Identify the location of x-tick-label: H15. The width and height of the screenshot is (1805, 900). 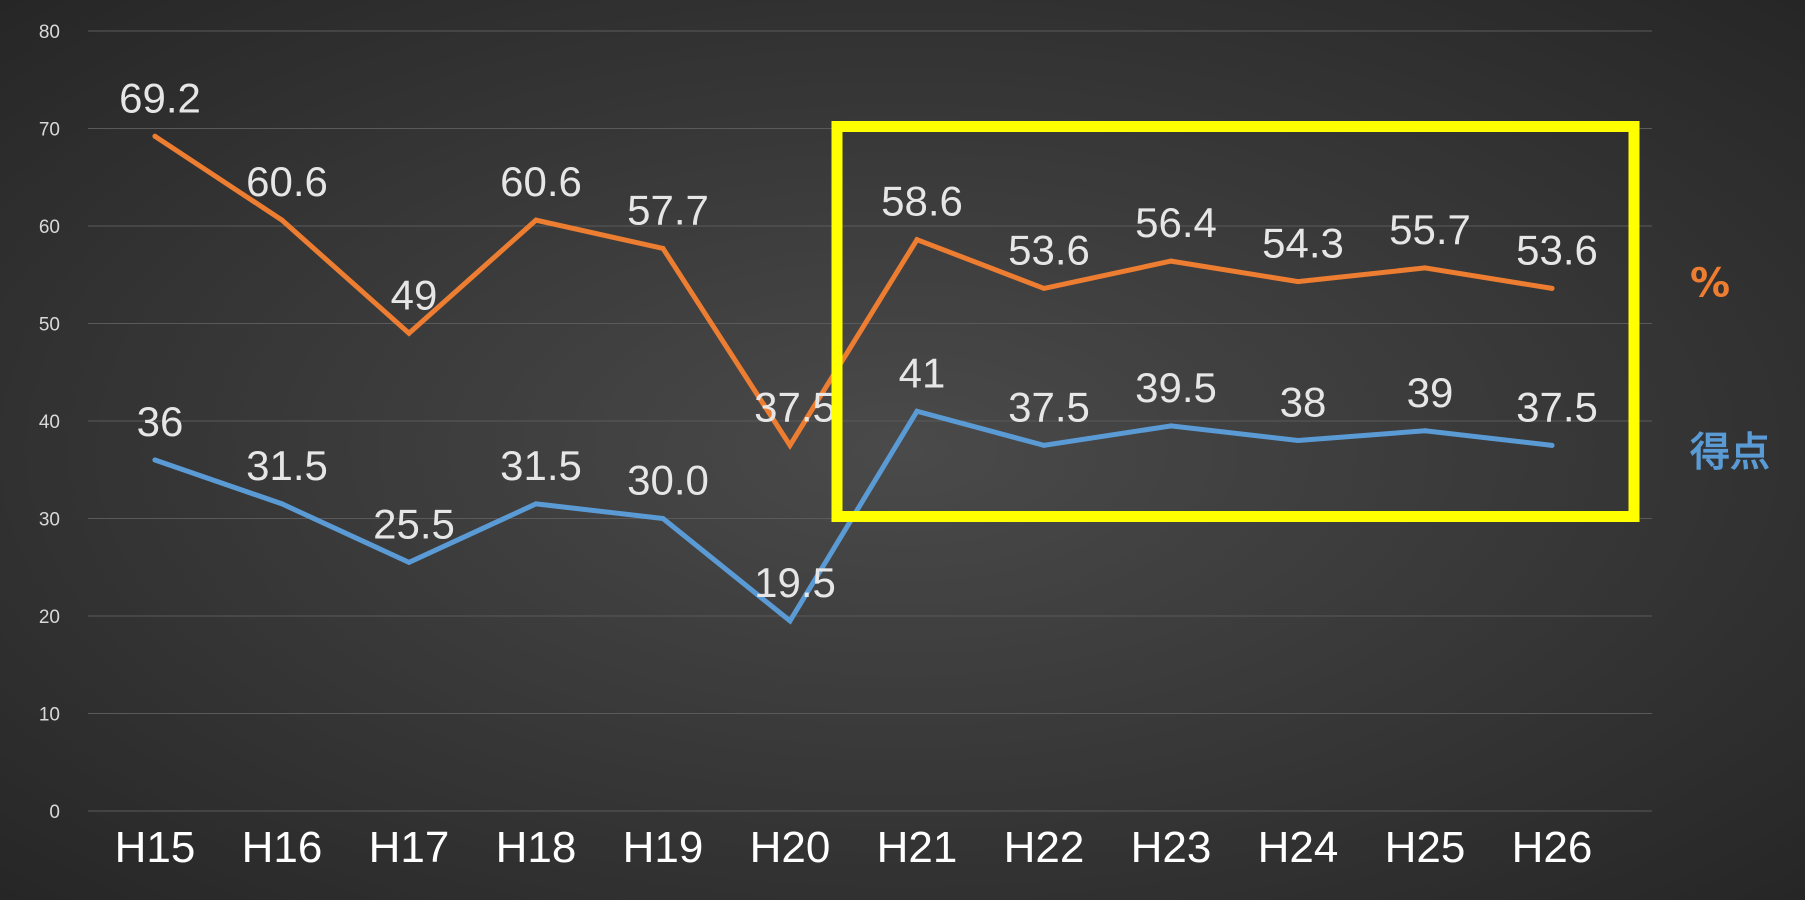
(155, 847).